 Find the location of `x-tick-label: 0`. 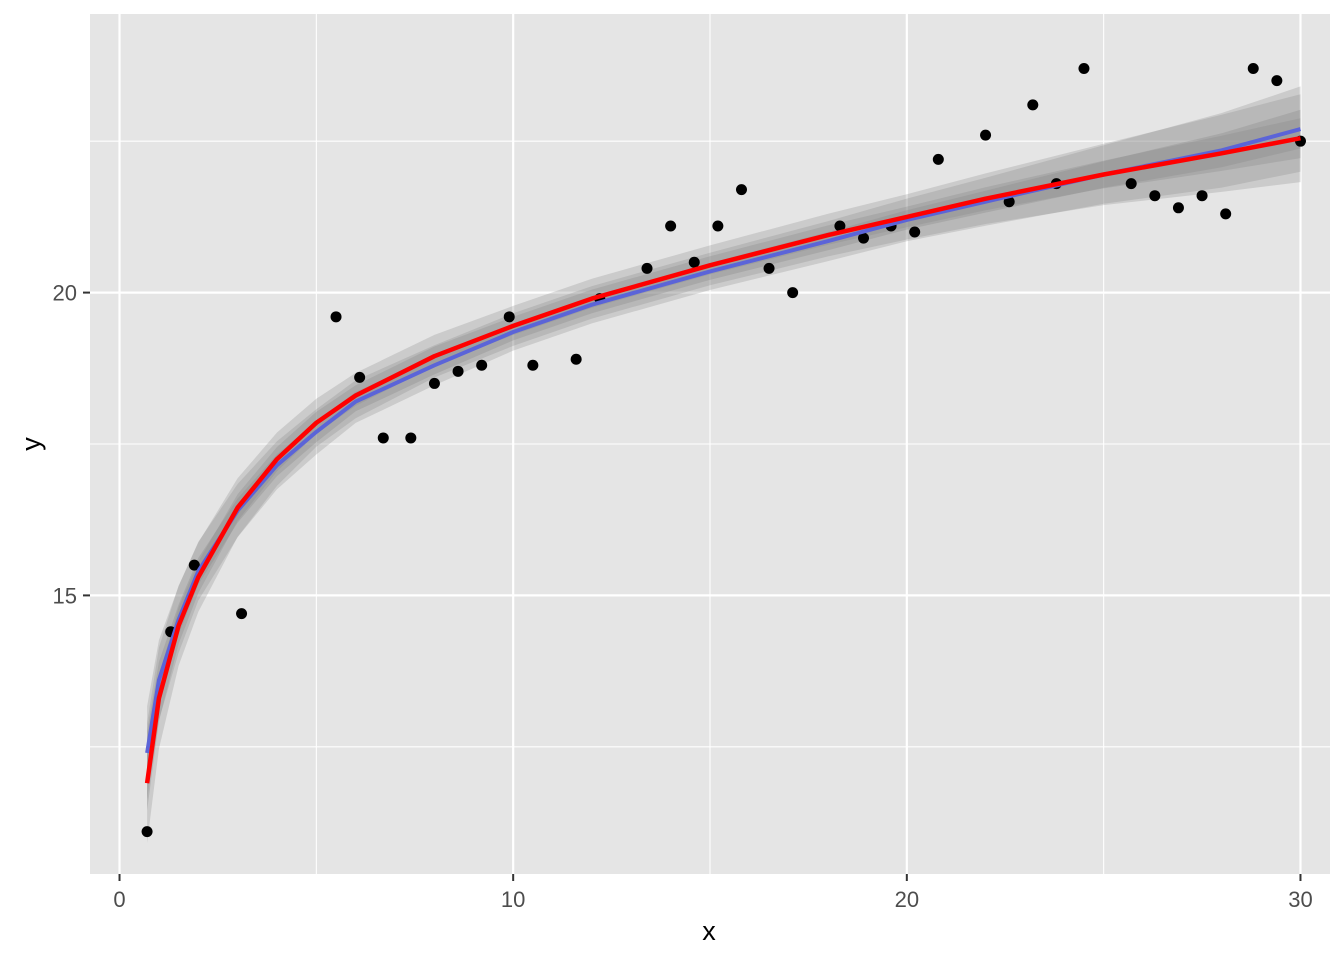

x-tick-label: 0 is located at coordinates (119, 899).